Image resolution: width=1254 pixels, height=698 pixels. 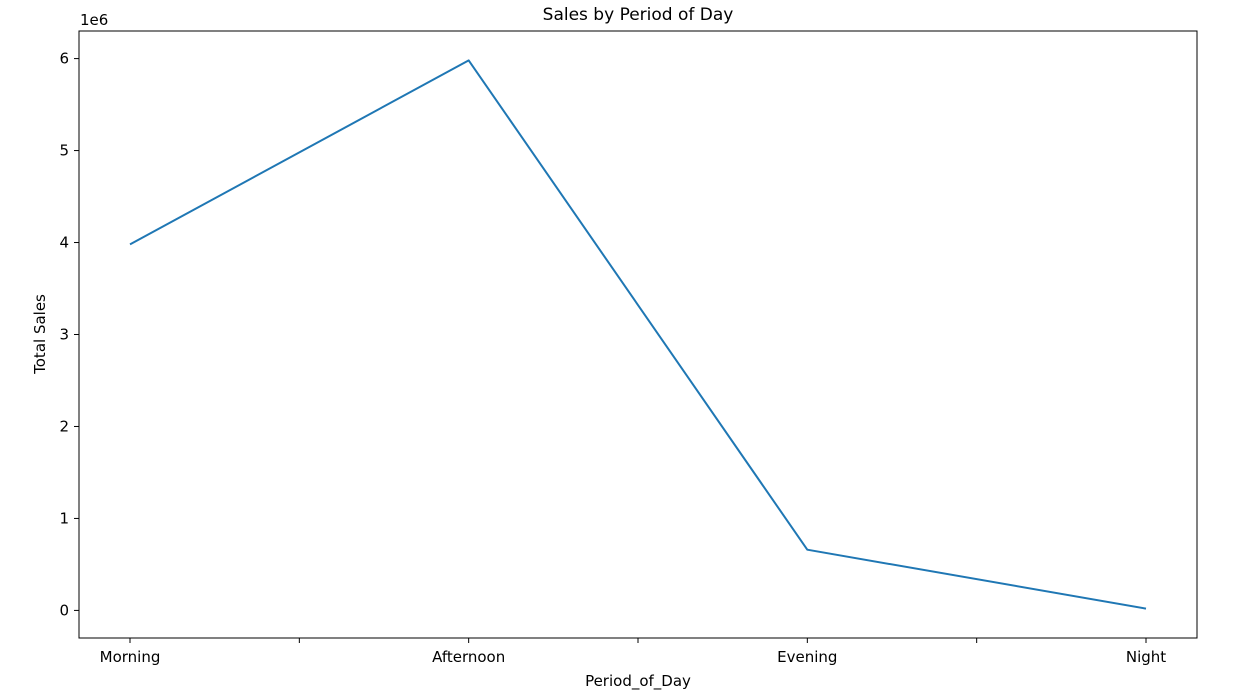 I want to click on x-tick-label: Evening, so click(x=807, y=657).